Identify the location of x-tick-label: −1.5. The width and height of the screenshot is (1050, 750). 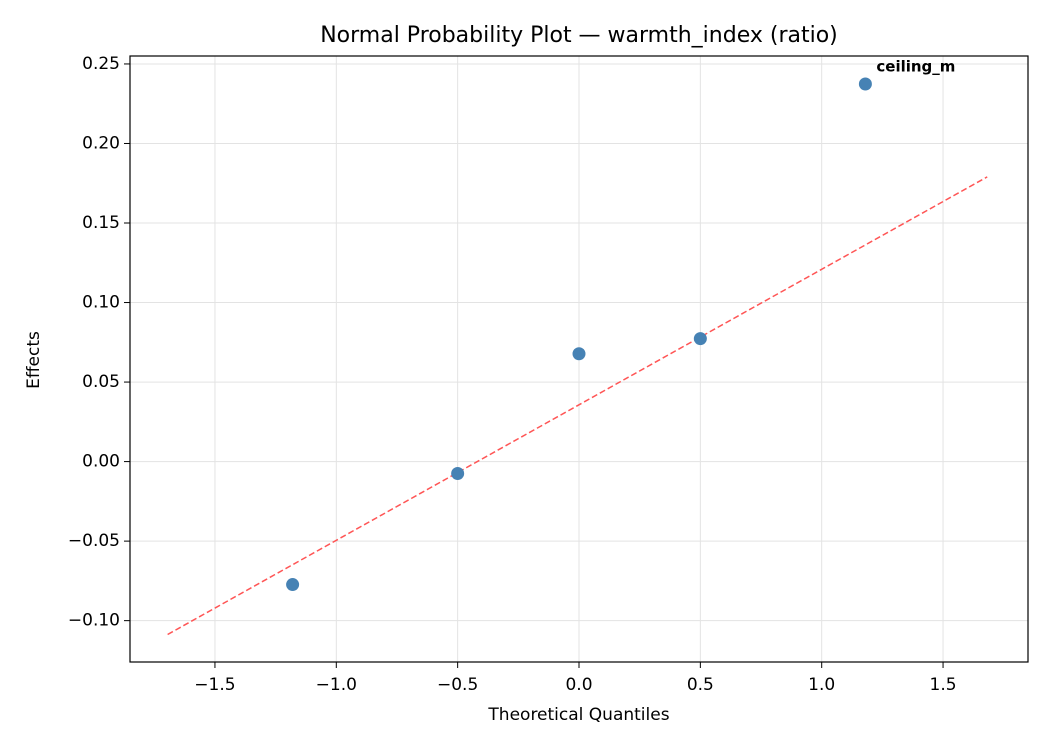
(214, 685).